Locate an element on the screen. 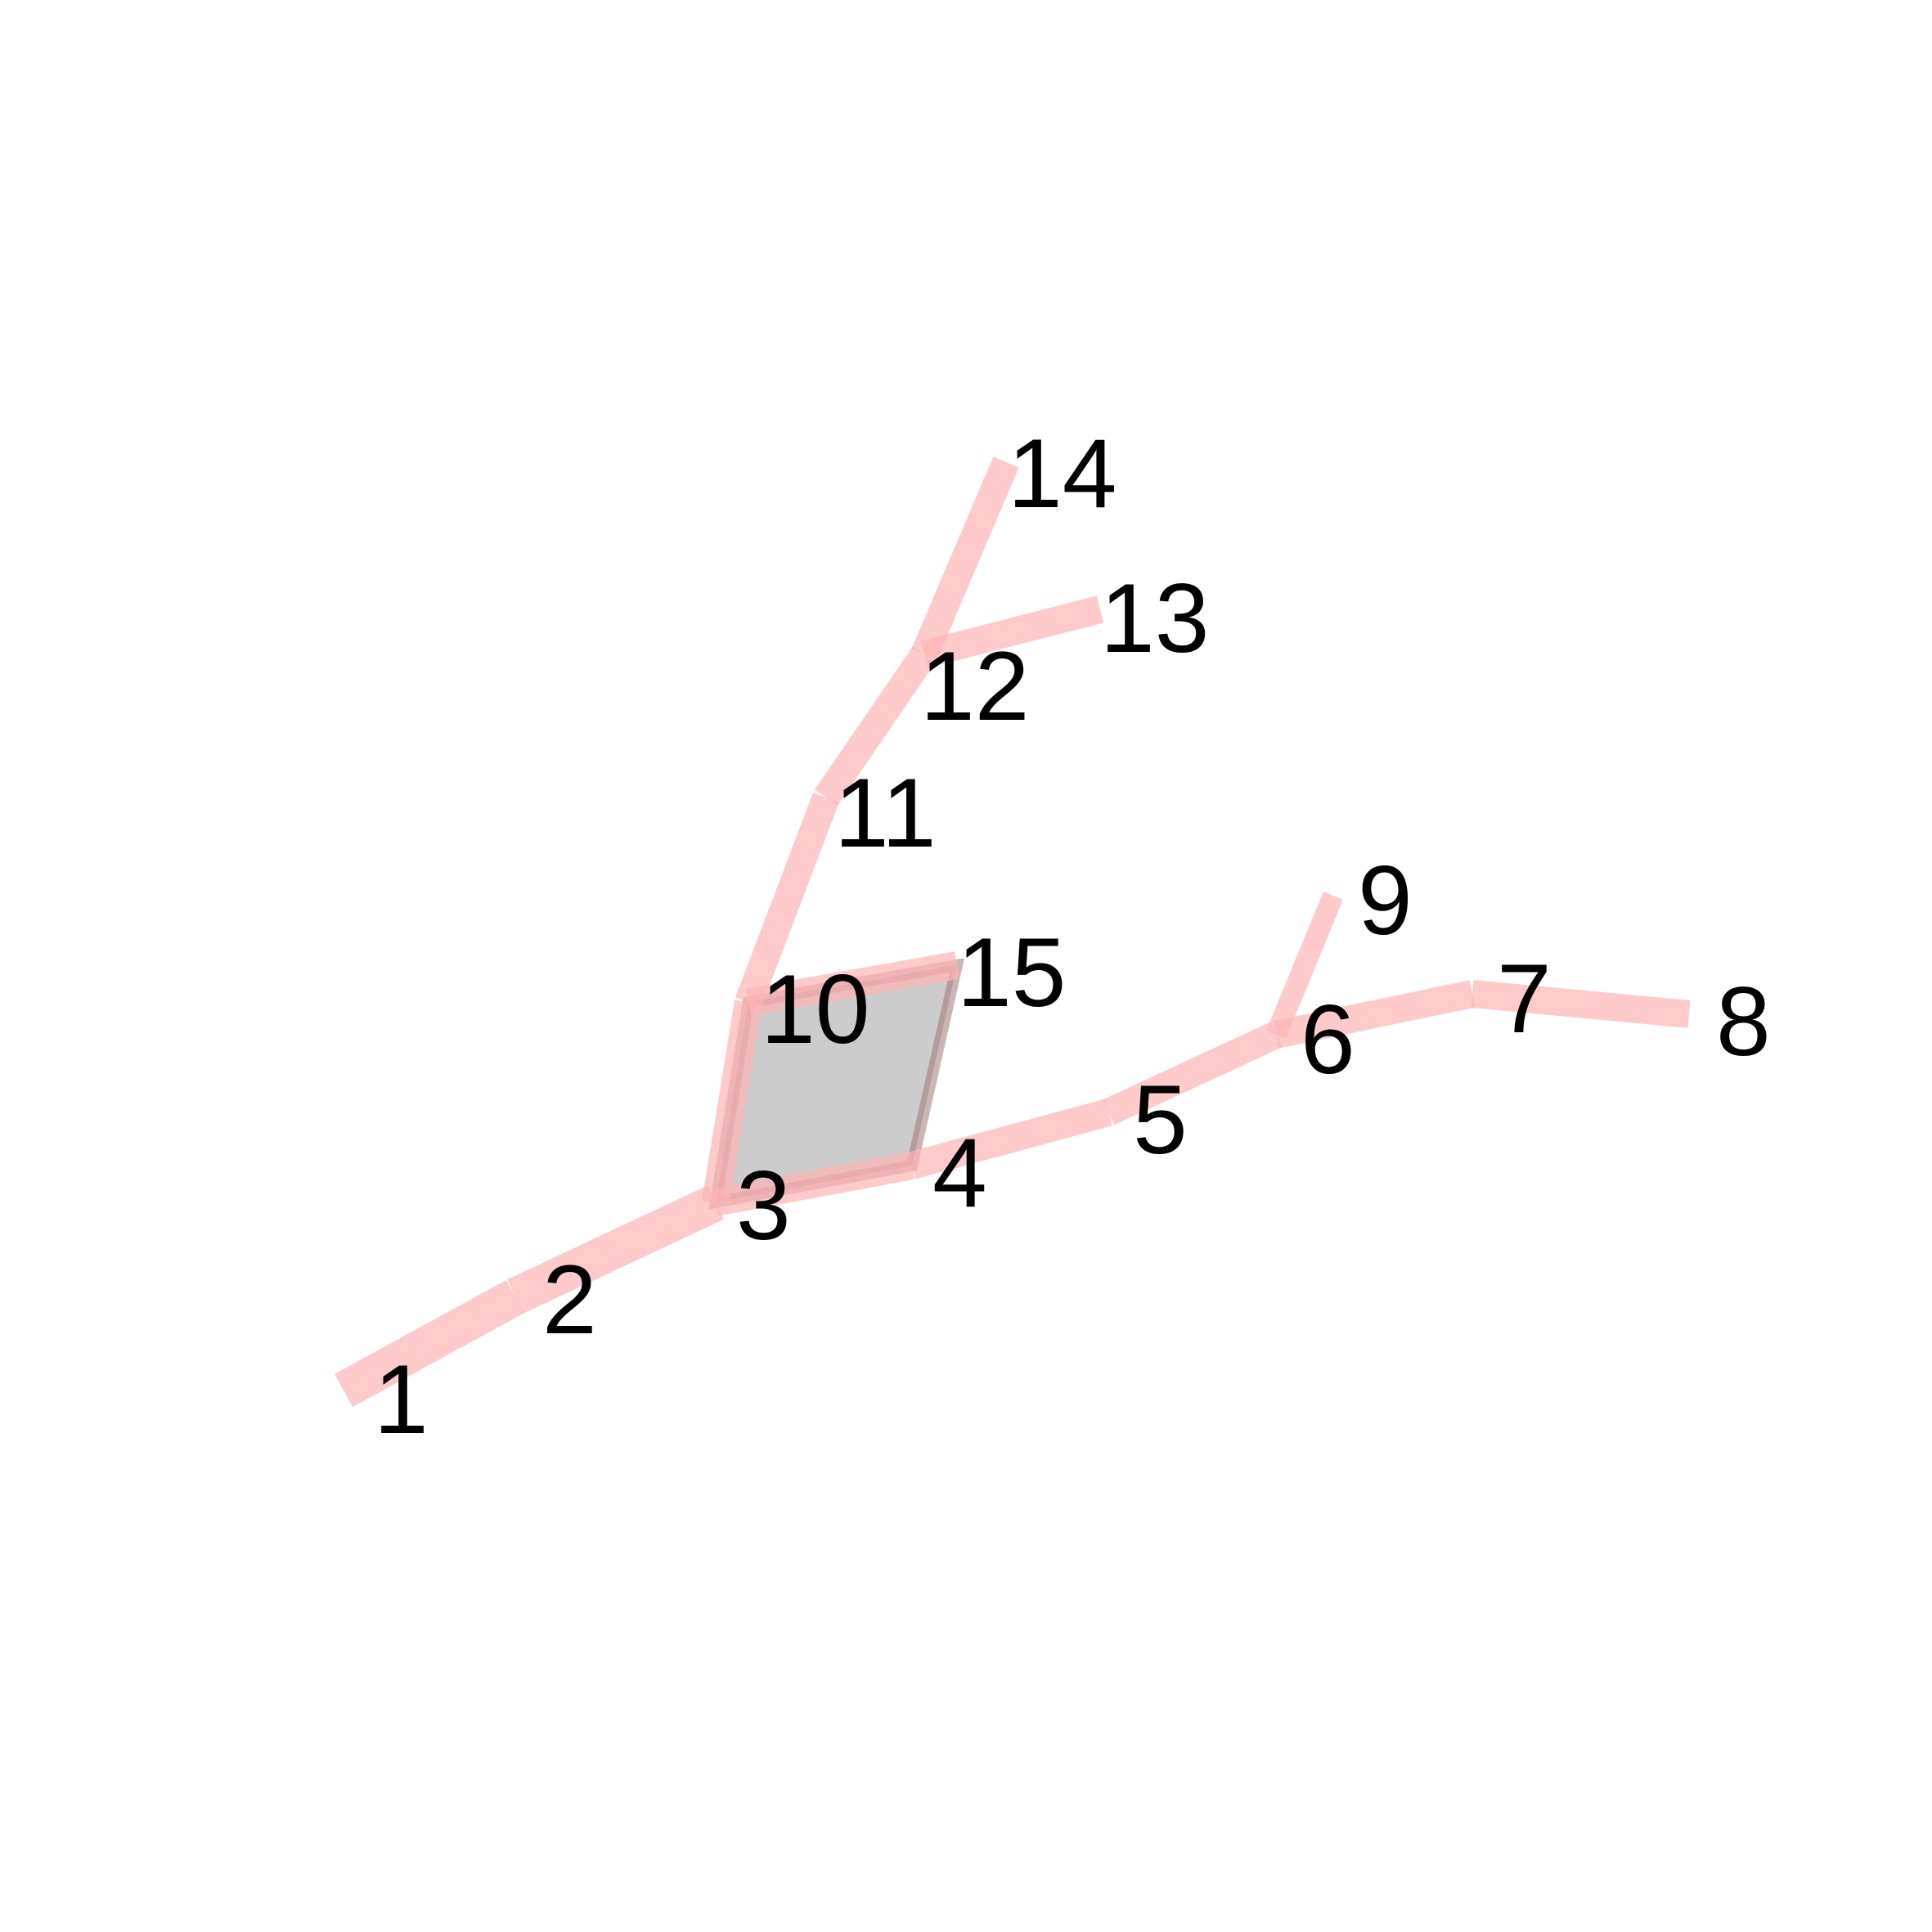 Image resolution: width=1932 pixels, height=1932 pixels. node-label-7: 7 is located at coordinates (1525, 999).